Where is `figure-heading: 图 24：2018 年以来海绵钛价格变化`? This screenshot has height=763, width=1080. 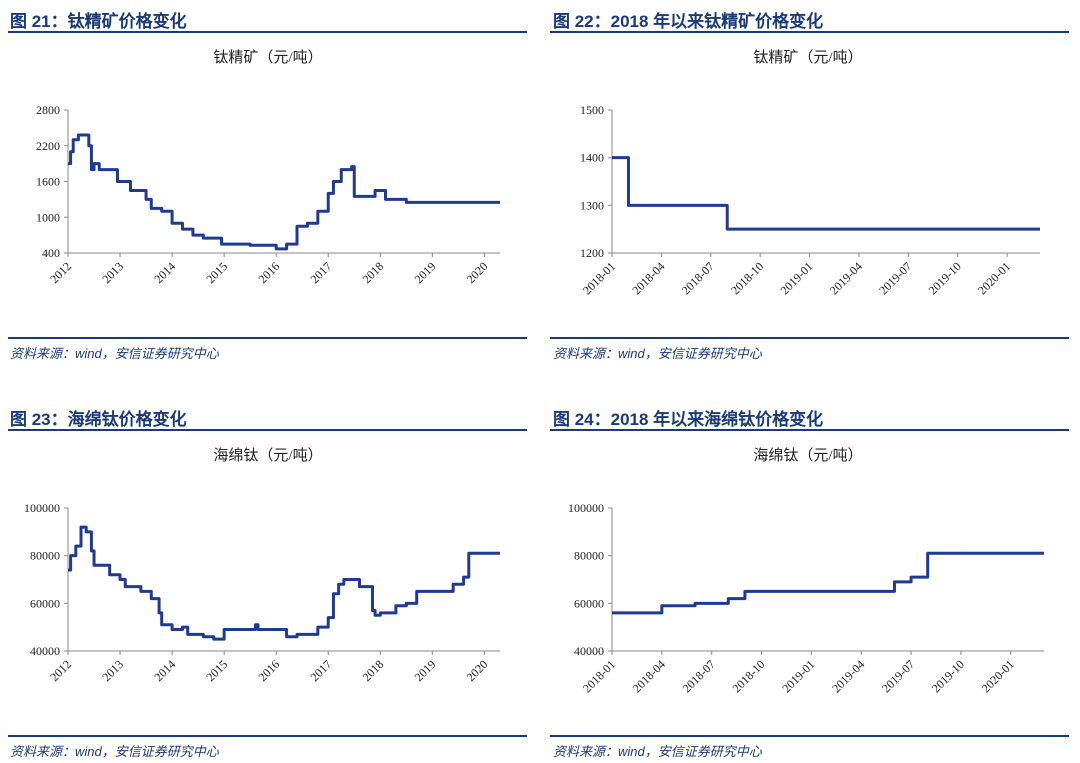
figure-heading: 图 24：2018 年以来海绵钛价格变化 is located at coordinates (688, 419).